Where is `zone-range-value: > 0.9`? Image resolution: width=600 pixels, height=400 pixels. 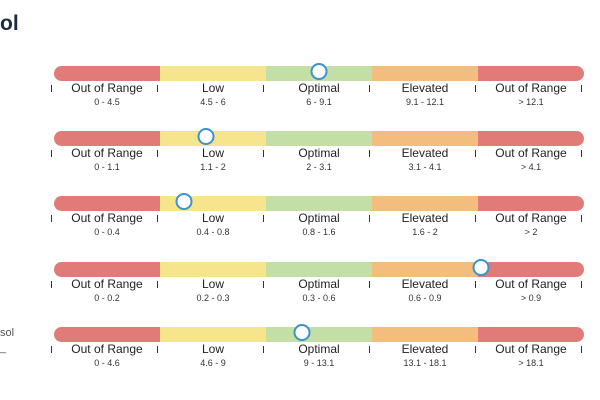 zone-range-value: > 0.9 is located at coordinates (531, 298).